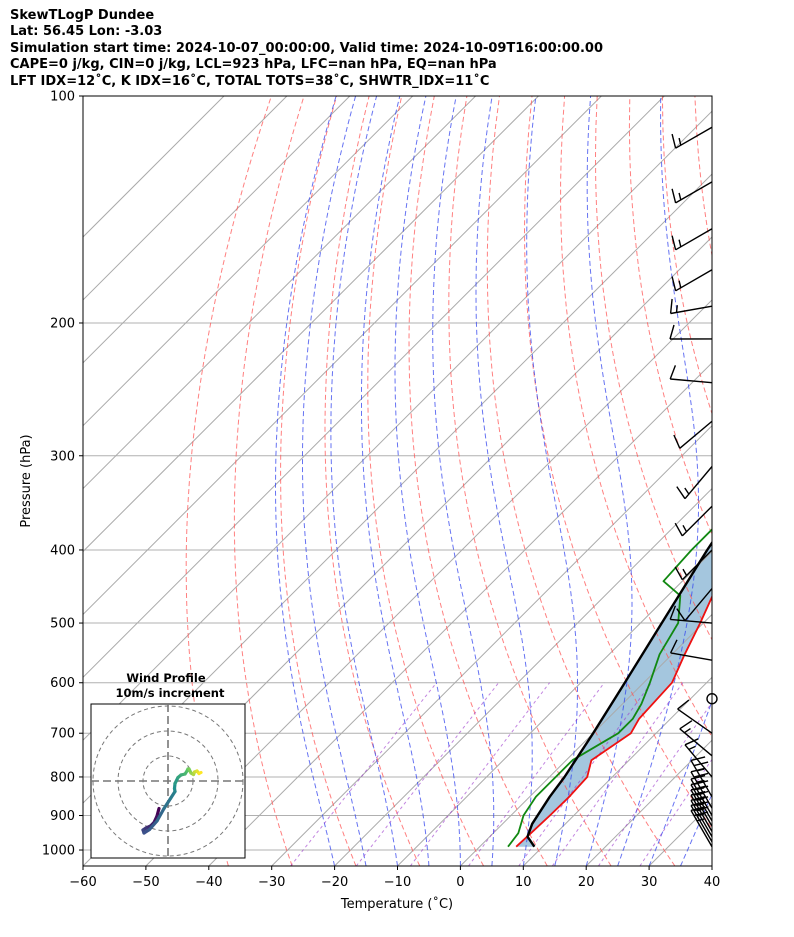 The image size is (794, 937). I want to click on parcel-profile-line, so click(619, 694).